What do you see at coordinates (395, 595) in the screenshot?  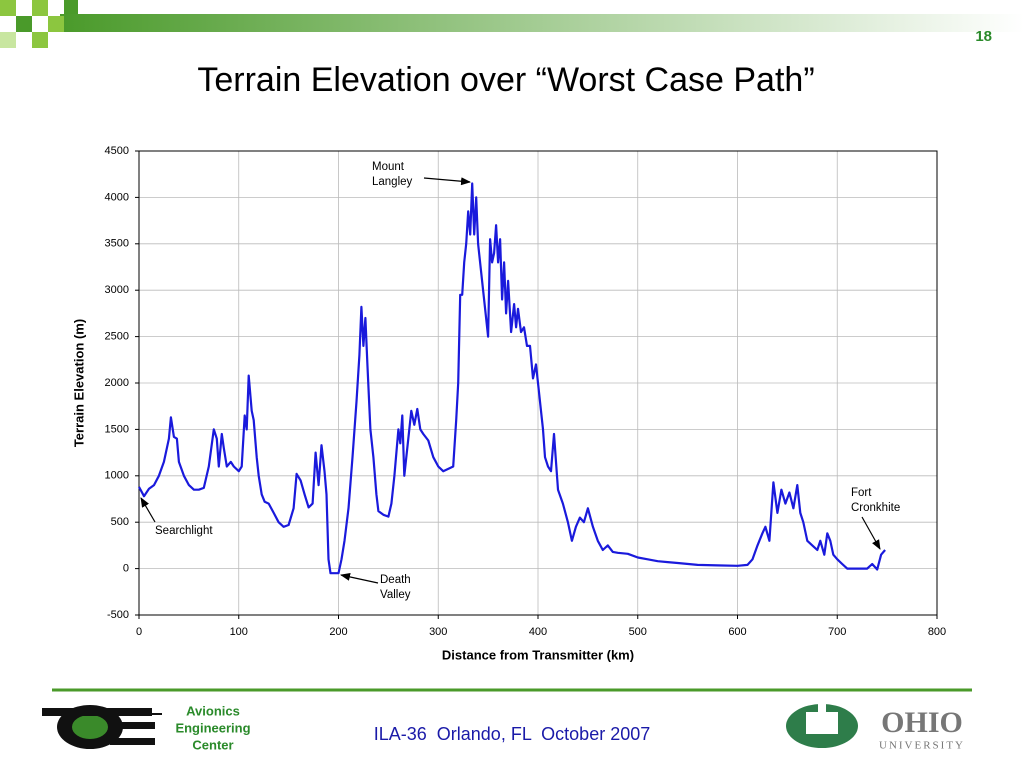 I see `annotation: Valley` at bounding box center [395, 595].